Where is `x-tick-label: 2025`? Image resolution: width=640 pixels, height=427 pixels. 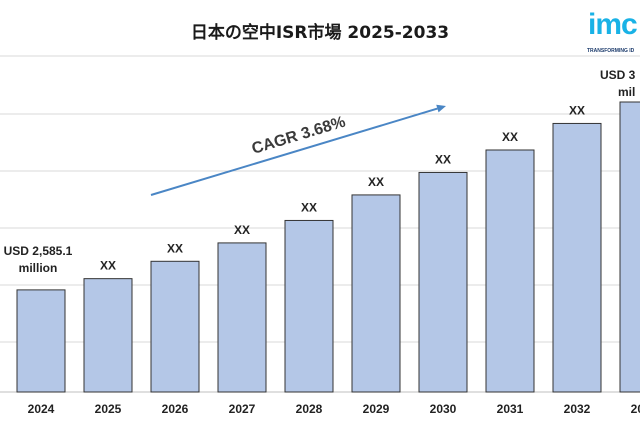 x-tick-label: 2025 is located at coordinates (108, 409).